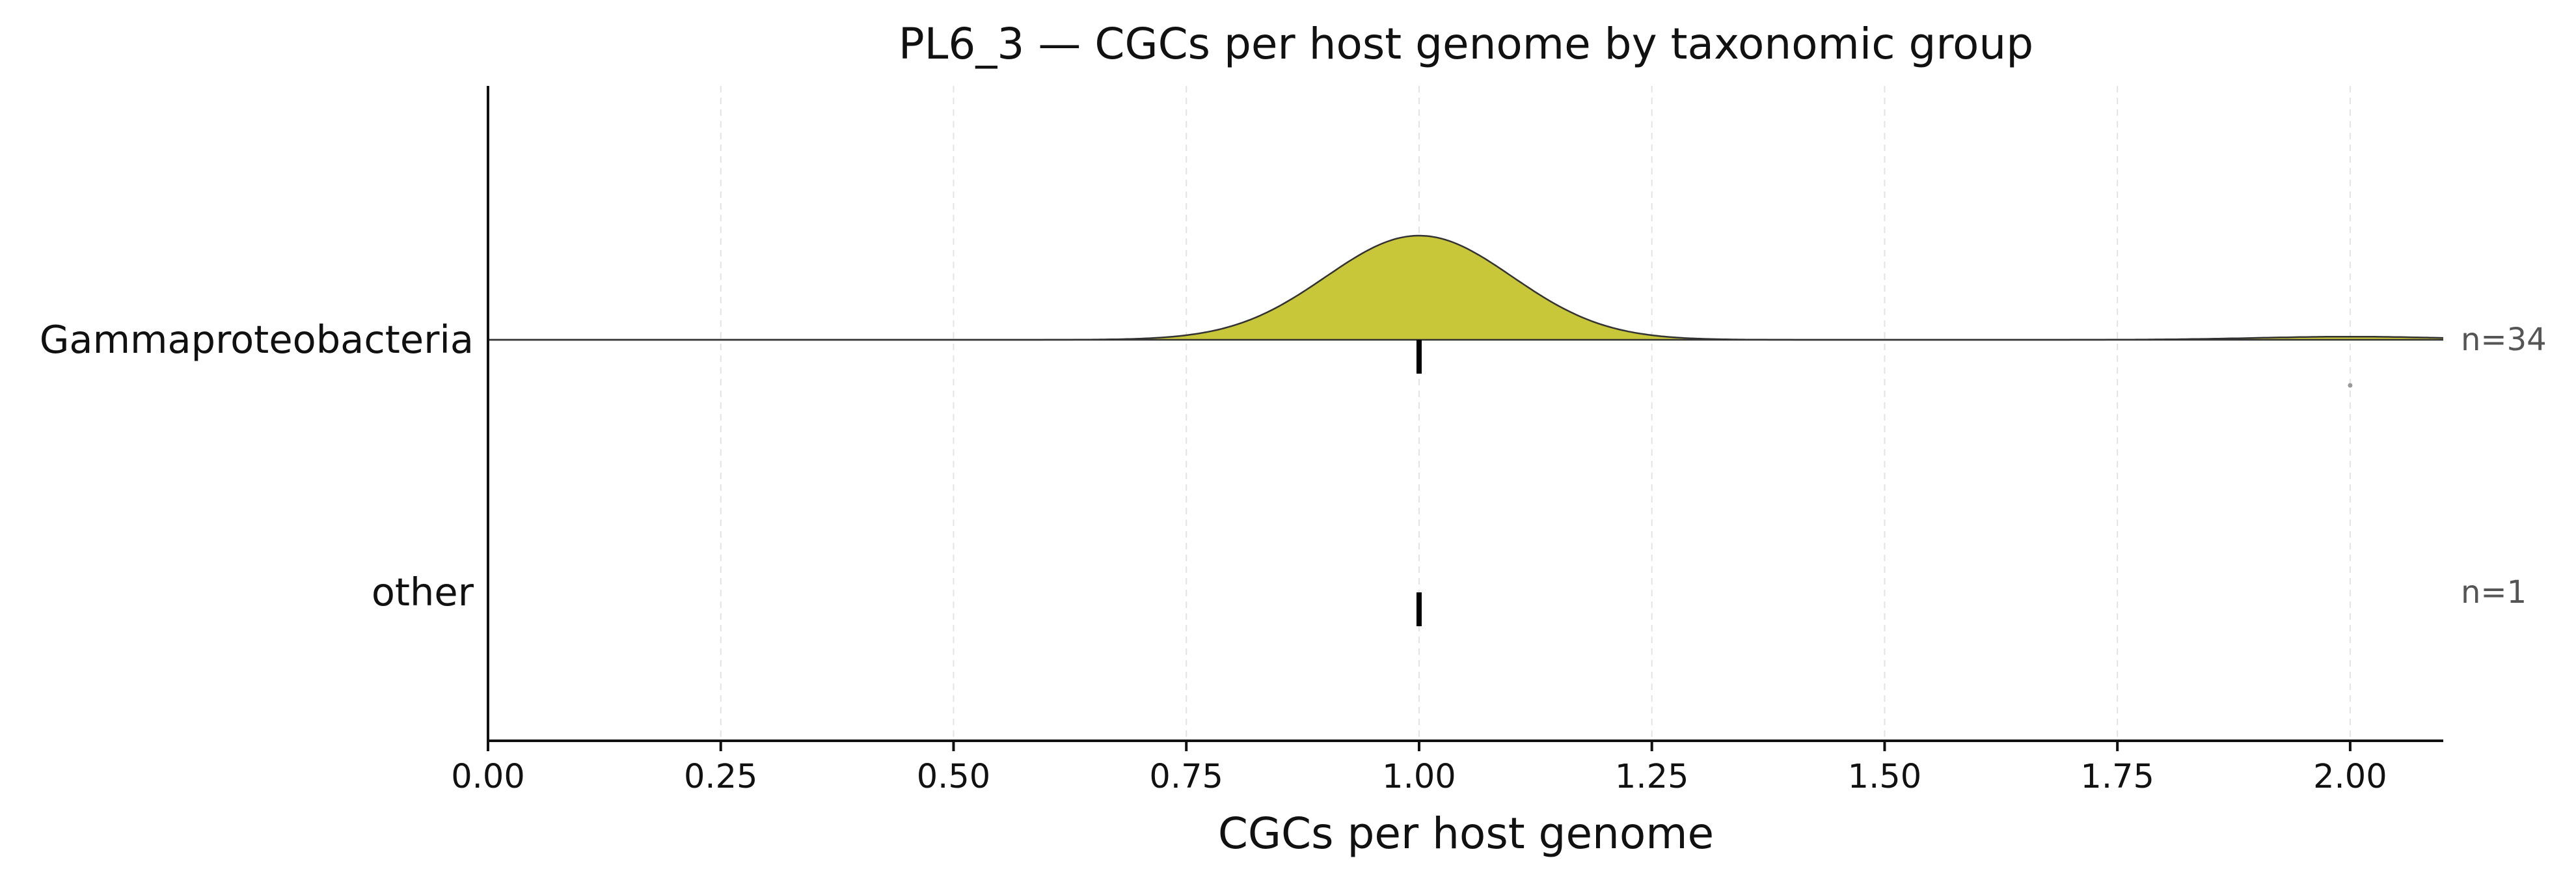 The image size is (2576, 884). Describe the element at coordinates (2350, 386) in the screenshot. I see `outlier-point` at that location.